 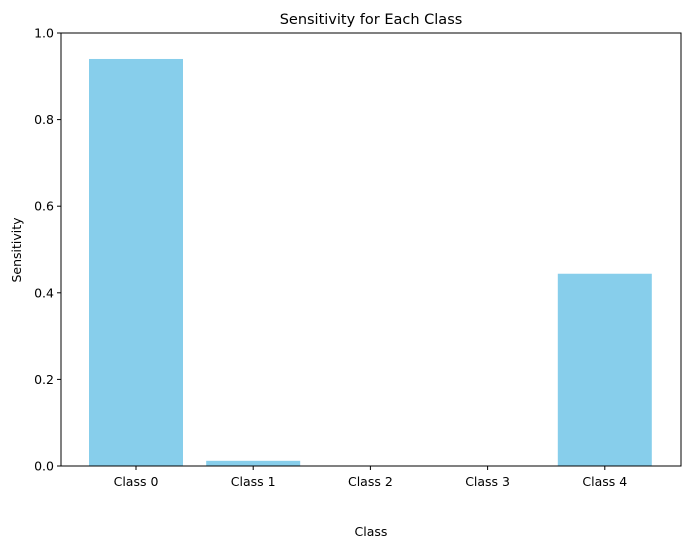 What do you see at coordinates (487, 481) in the screenshot?
I see `x-tick-label: Class 3` at bounding box center [487, 481].